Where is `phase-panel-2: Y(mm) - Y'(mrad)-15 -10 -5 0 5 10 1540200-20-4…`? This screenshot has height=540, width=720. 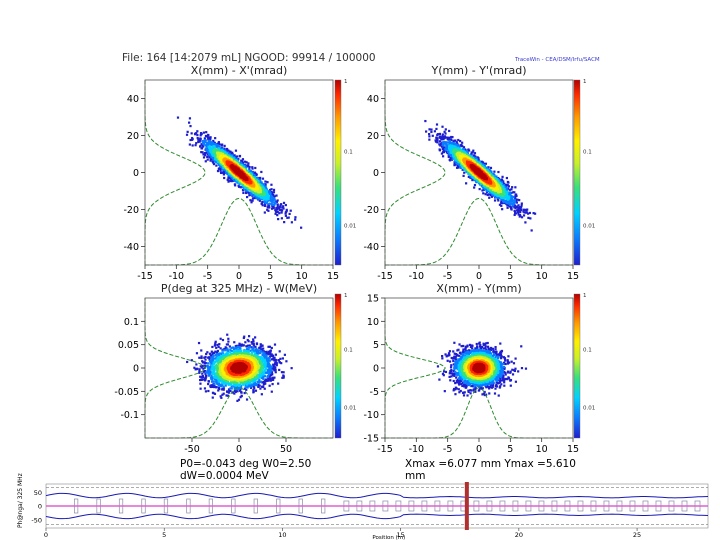 phase-panel-2: Y(mm) - Y'(mrad)-15 -10 -5 0 5 10 1540200-20-4… is located at coordinates (479, 173).